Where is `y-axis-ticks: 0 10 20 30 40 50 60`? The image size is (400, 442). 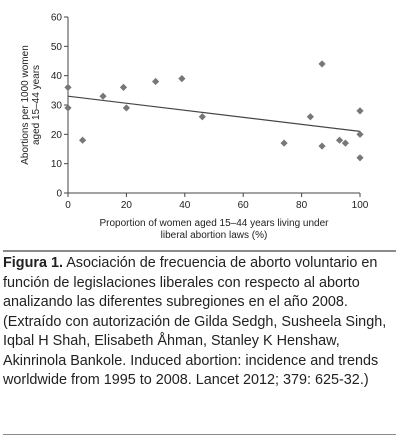 y-axis-ticks: 0 10 20 30 40 50 60 is located at coordinates (59, 106).